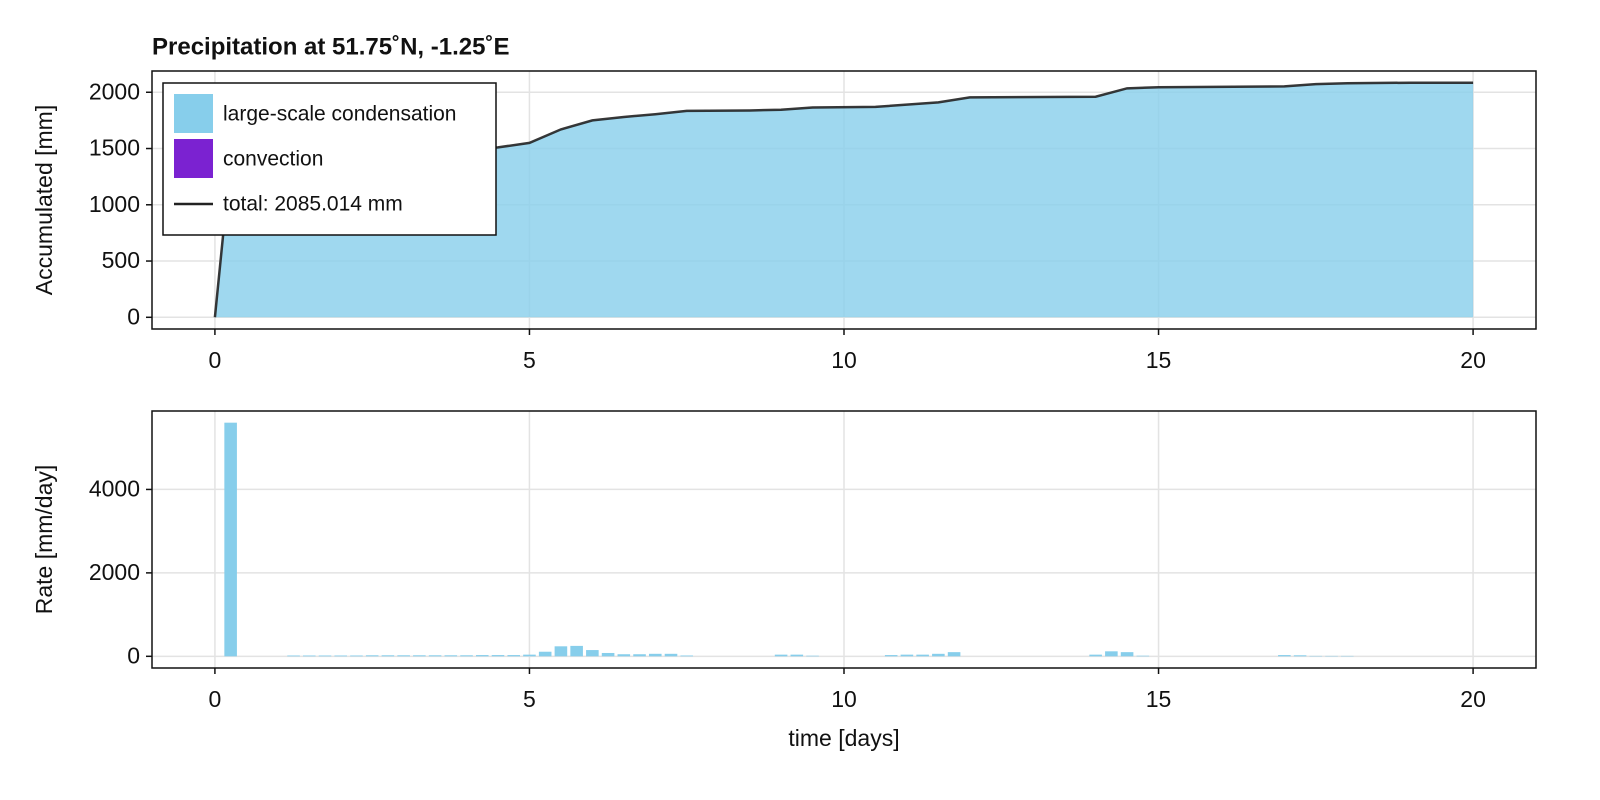  What do you see at coordinates (114, 489) in the screenshot?
I see `y-tick-label: 4000` at bounding box center [114, 489].